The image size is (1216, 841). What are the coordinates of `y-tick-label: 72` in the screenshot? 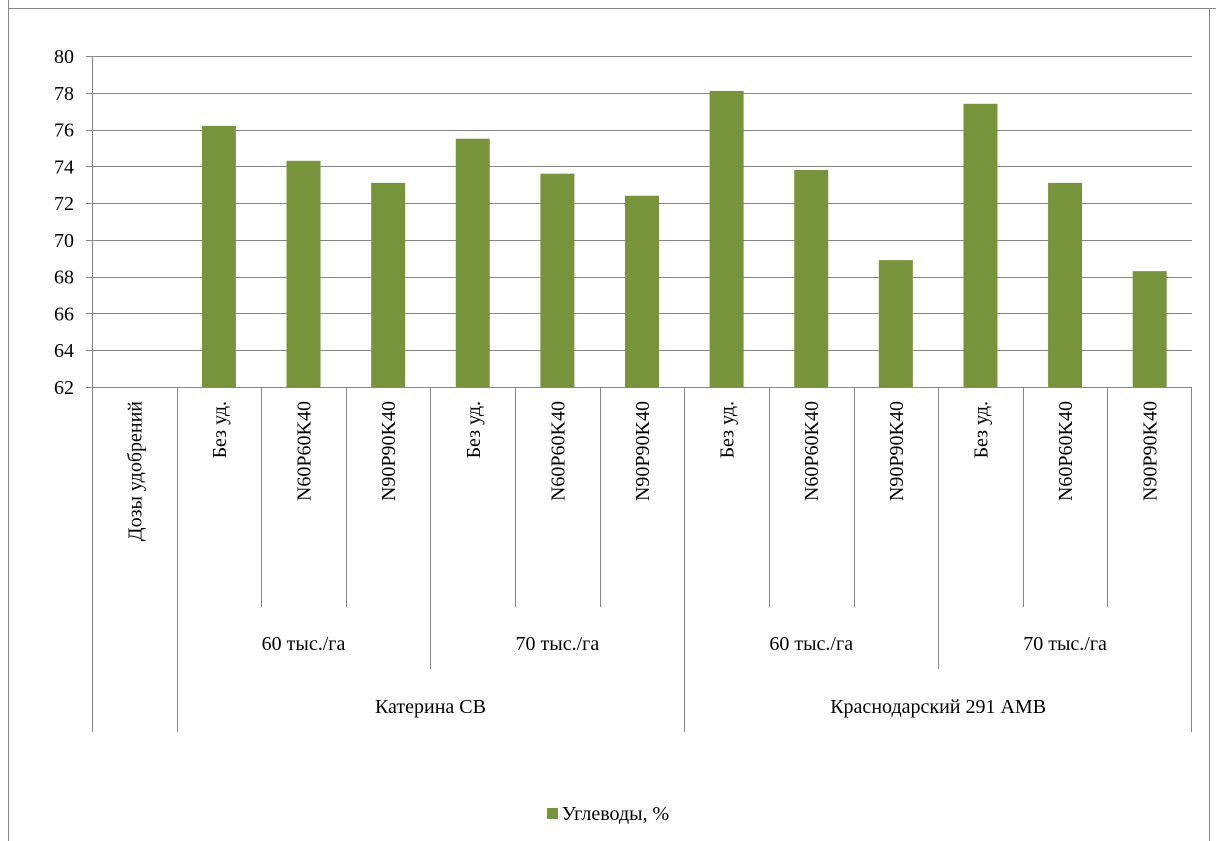 It's located at (64, 204).